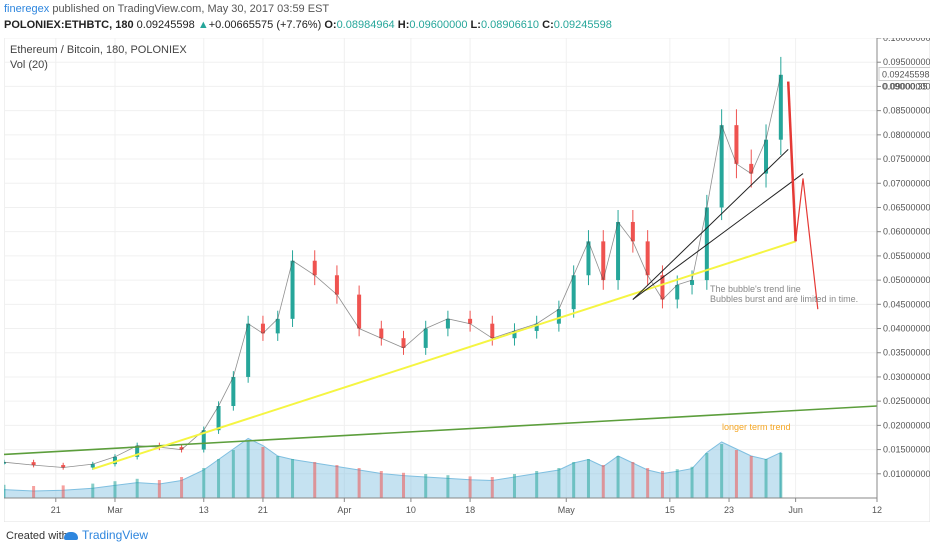  I want to click on x-tick-label: 12, so click(877, 510).